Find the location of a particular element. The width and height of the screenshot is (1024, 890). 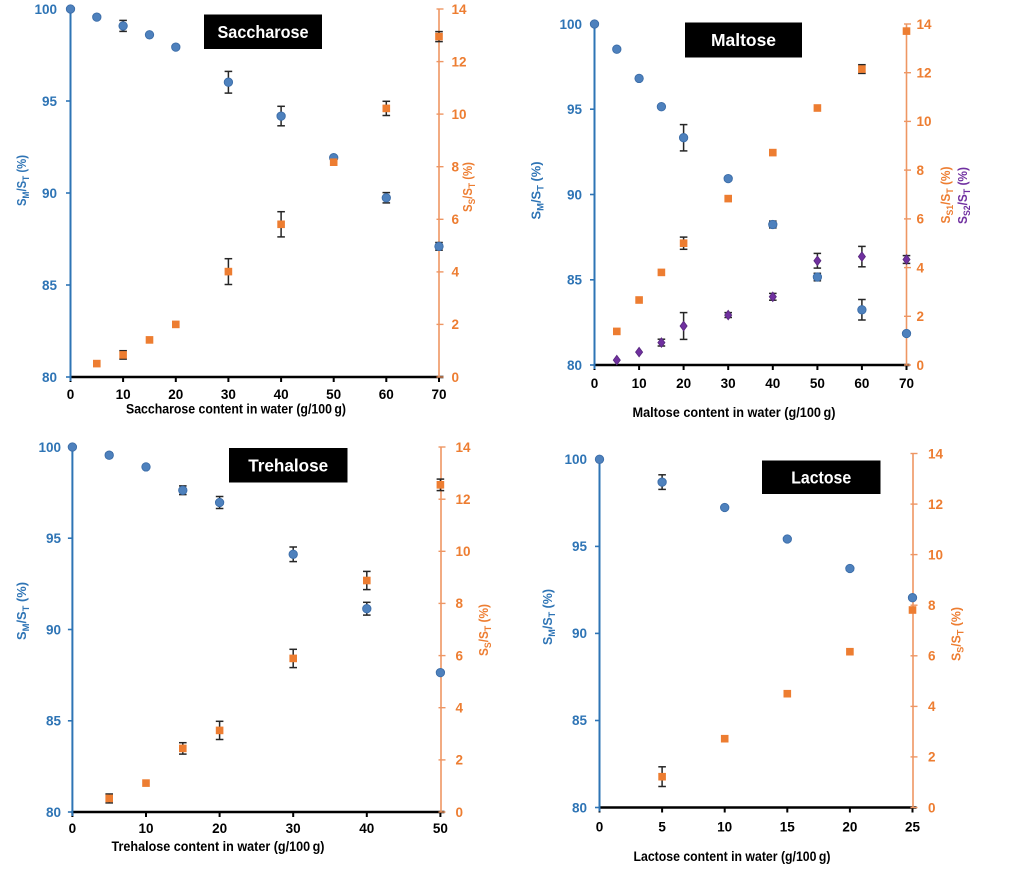

svg-text:Saccharose content in water (g: Saccharose content in water (g/100 g) is located at coordinates (236, 409).